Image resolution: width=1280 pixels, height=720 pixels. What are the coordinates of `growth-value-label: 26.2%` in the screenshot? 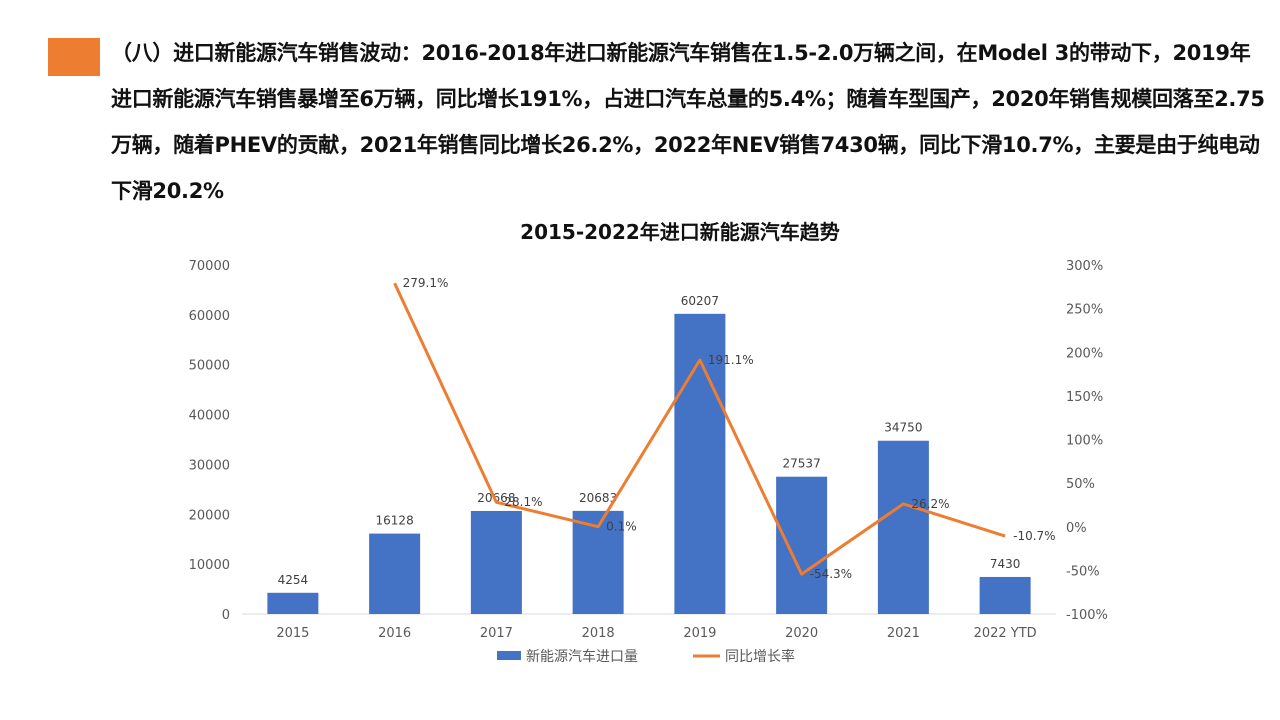 It's located at (930, 504).